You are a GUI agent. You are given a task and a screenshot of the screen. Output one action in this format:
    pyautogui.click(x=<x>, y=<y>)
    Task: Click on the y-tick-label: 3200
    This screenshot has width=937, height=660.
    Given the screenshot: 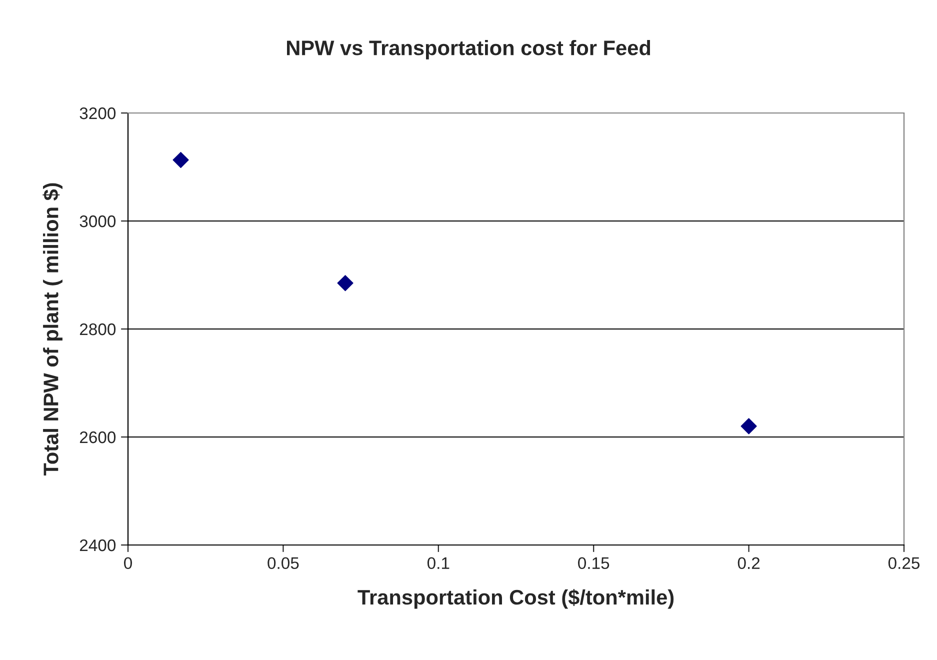 What is the action you would take?
    pyautogui.click(x=98, y=113)
    